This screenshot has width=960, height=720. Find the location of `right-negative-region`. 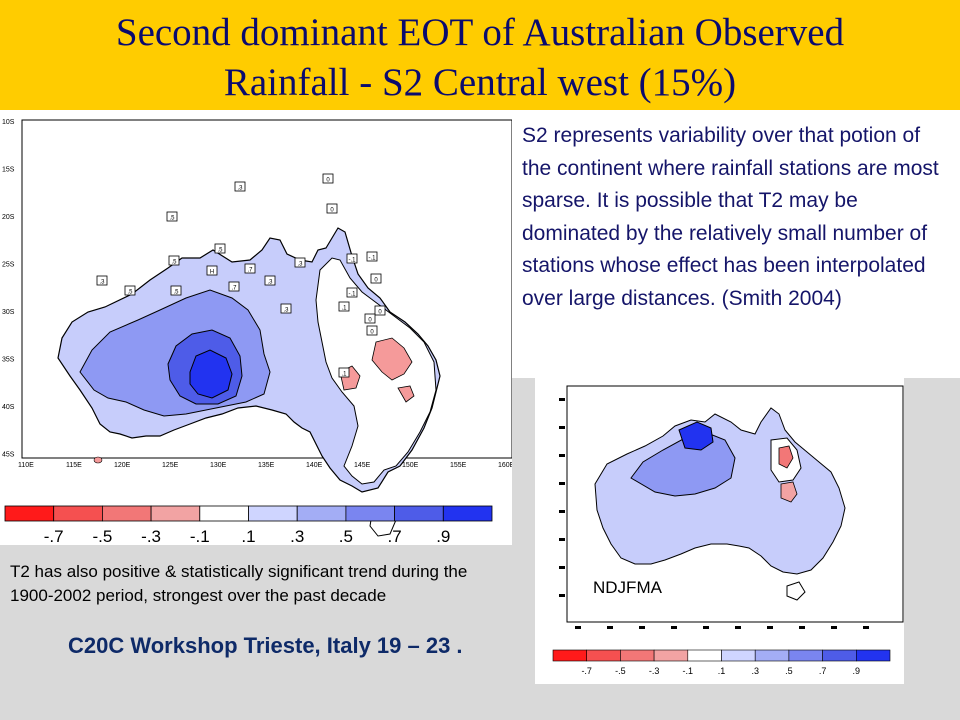

right-negative-region is located at coordinates (786, 457).